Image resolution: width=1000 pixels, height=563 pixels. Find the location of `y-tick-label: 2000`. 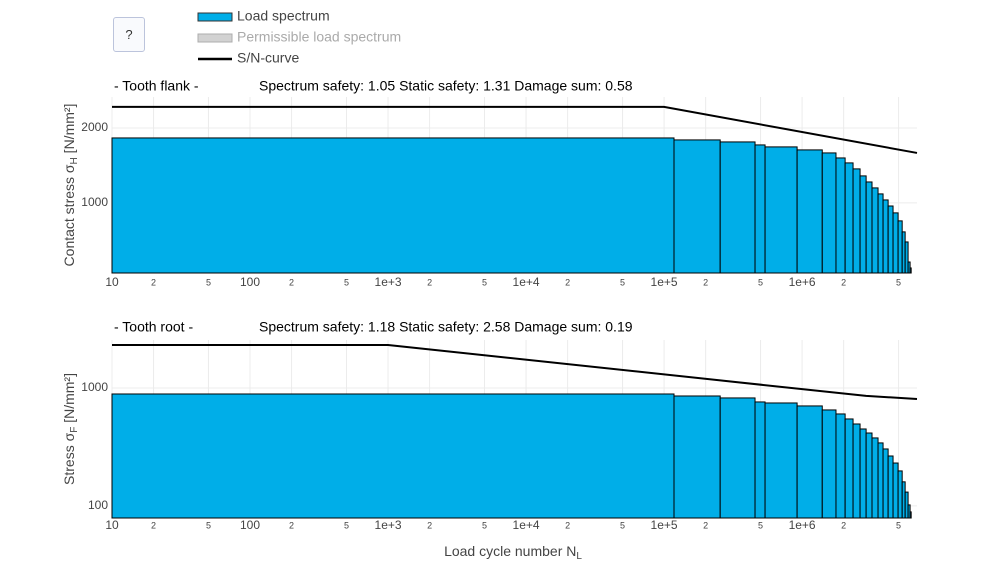

y-tick-label: 2000 is located at coordinates (94, 127).